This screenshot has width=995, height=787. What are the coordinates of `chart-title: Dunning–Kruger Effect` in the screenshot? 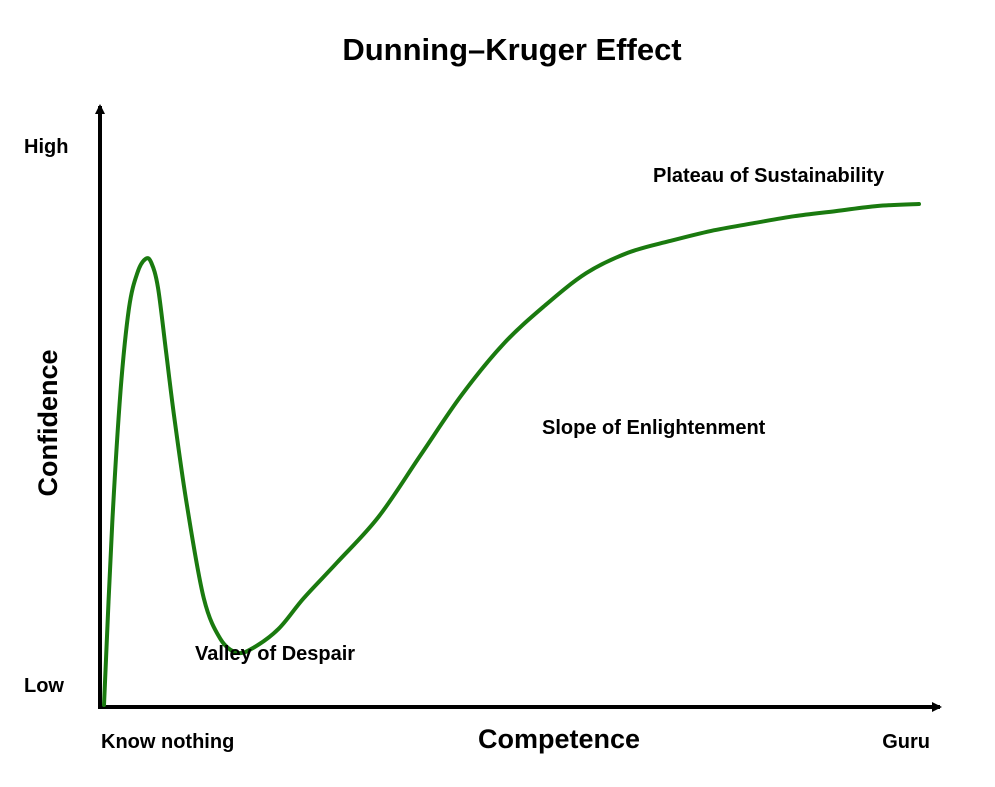 It's located at (511, 49).